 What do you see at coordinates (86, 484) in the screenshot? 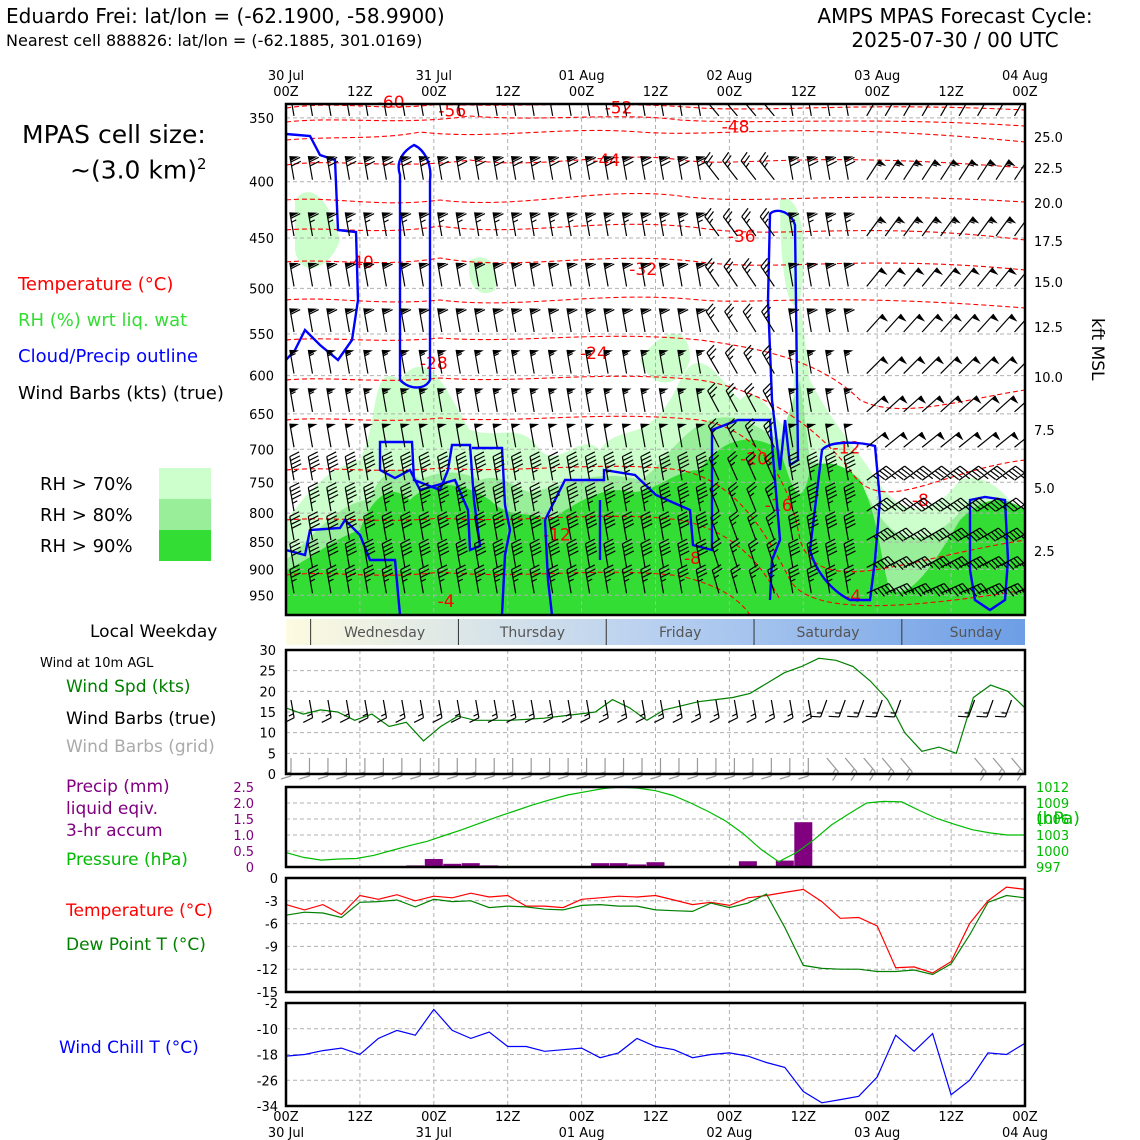
I see `legend-rh70-label: RH > 70%` at bounding box center [86, 484].